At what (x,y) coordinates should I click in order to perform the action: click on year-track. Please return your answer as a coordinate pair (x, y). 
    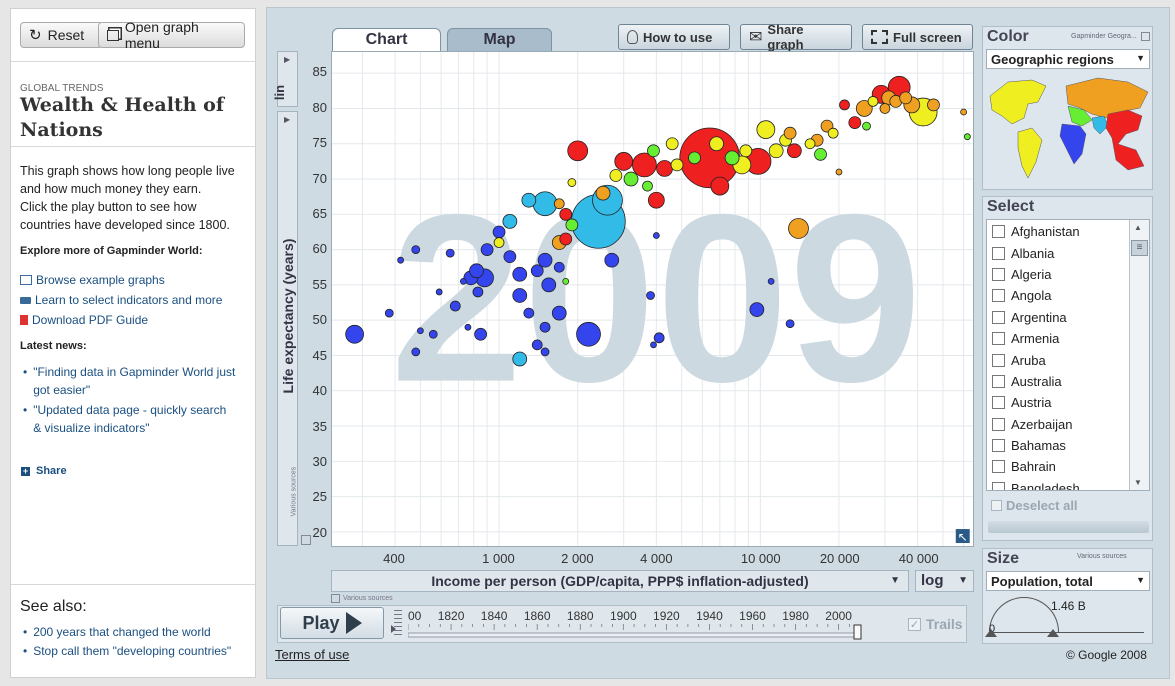
    Looking at the image, I should click on (633, 635).